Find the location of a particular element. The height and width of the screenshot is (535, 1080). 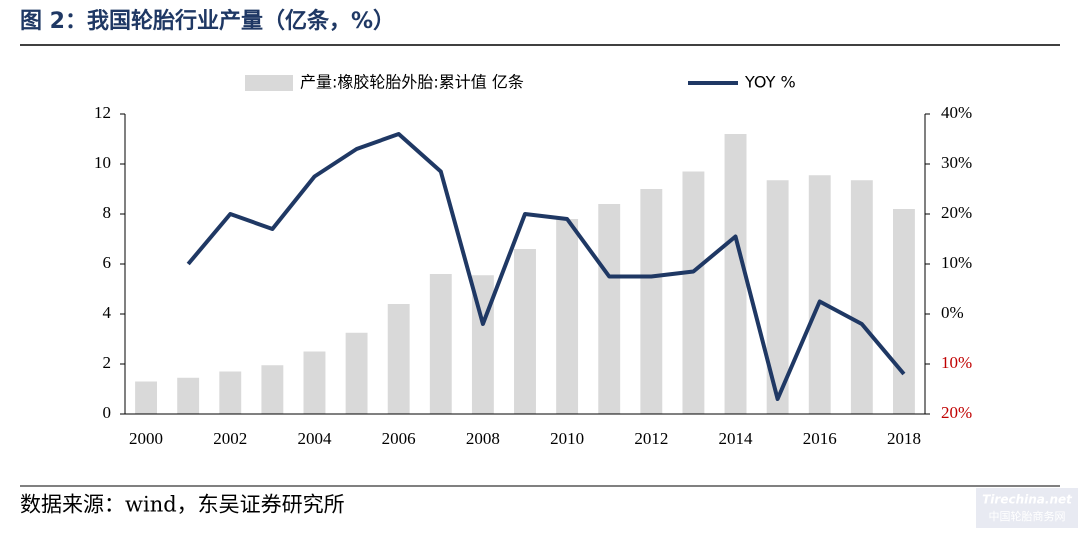

y2-tick-label: 40% is located at coordinates (956, 112).